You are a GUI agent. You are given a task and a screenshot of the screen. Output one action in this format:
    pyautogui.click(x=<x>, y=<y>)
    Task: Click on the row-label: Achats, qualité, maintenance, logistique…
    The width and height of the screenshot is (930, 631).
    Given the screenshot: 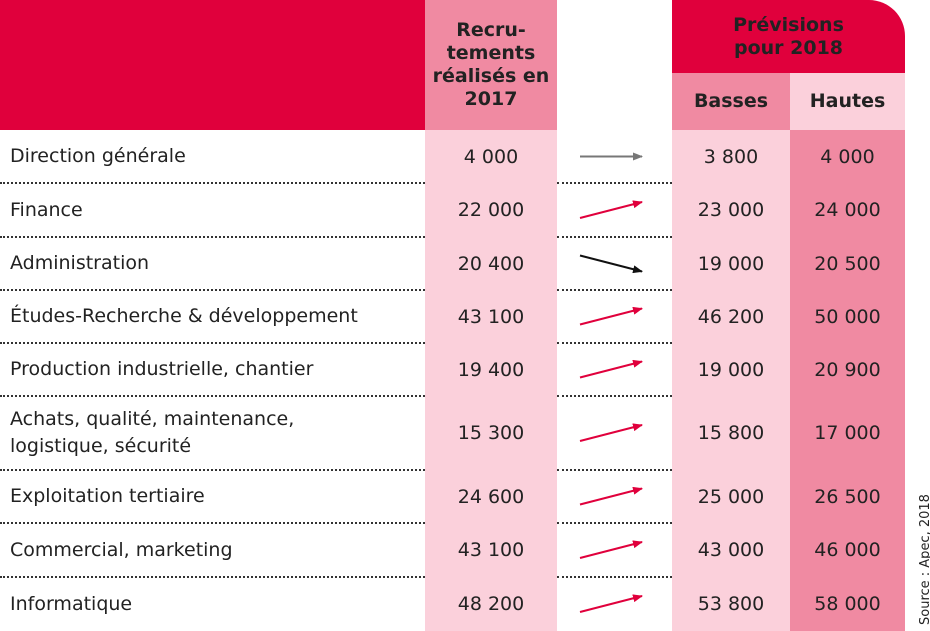 What is the action you would take?
    pyautogui.click(x=152, y=432)
    